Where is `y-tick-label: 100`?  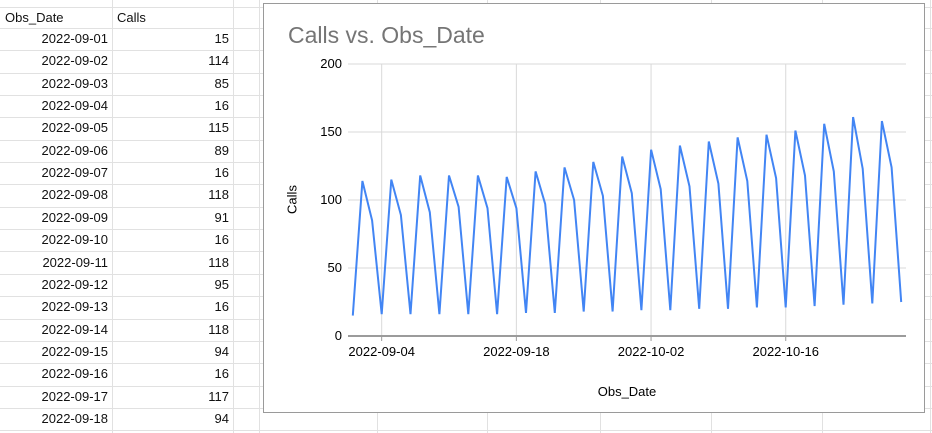
y-tick-label: 100 is located at coordinates (331, 199).